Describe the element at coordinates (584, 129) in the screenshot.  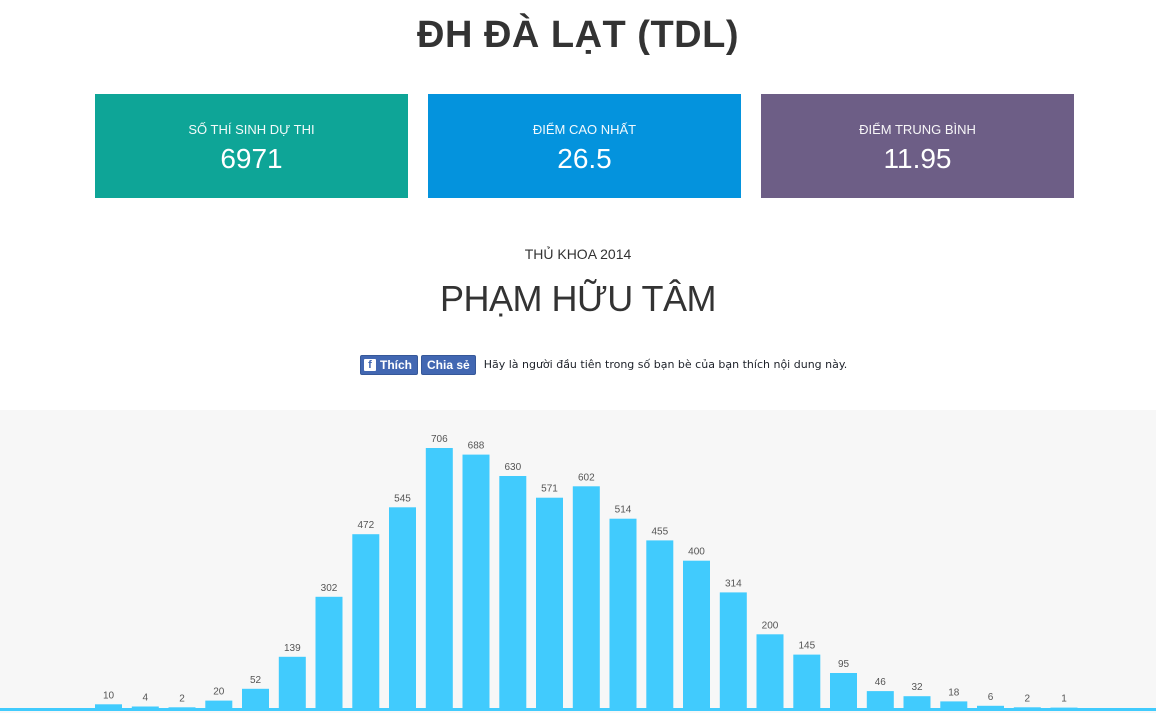
I see `max-score-label: ĐIỂM CAO NHẤT` at that location.